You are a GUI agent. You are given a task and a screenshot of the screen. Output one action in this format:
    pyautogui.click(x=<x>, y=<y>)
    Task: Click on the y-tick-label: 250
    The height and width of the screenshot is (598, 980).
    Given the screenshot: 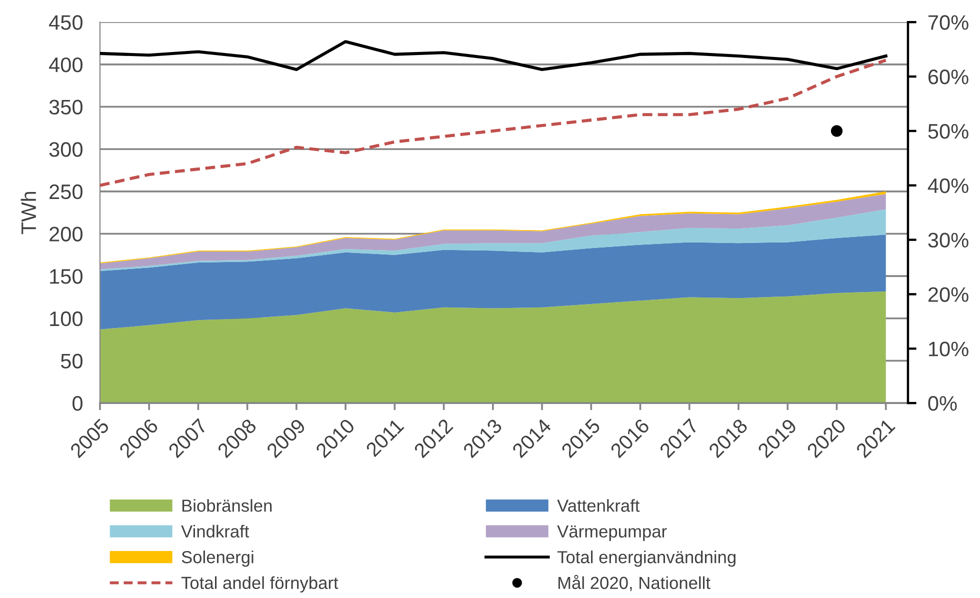 What is the action you would take?
    pyautogui.click(x=66, y=192)
    